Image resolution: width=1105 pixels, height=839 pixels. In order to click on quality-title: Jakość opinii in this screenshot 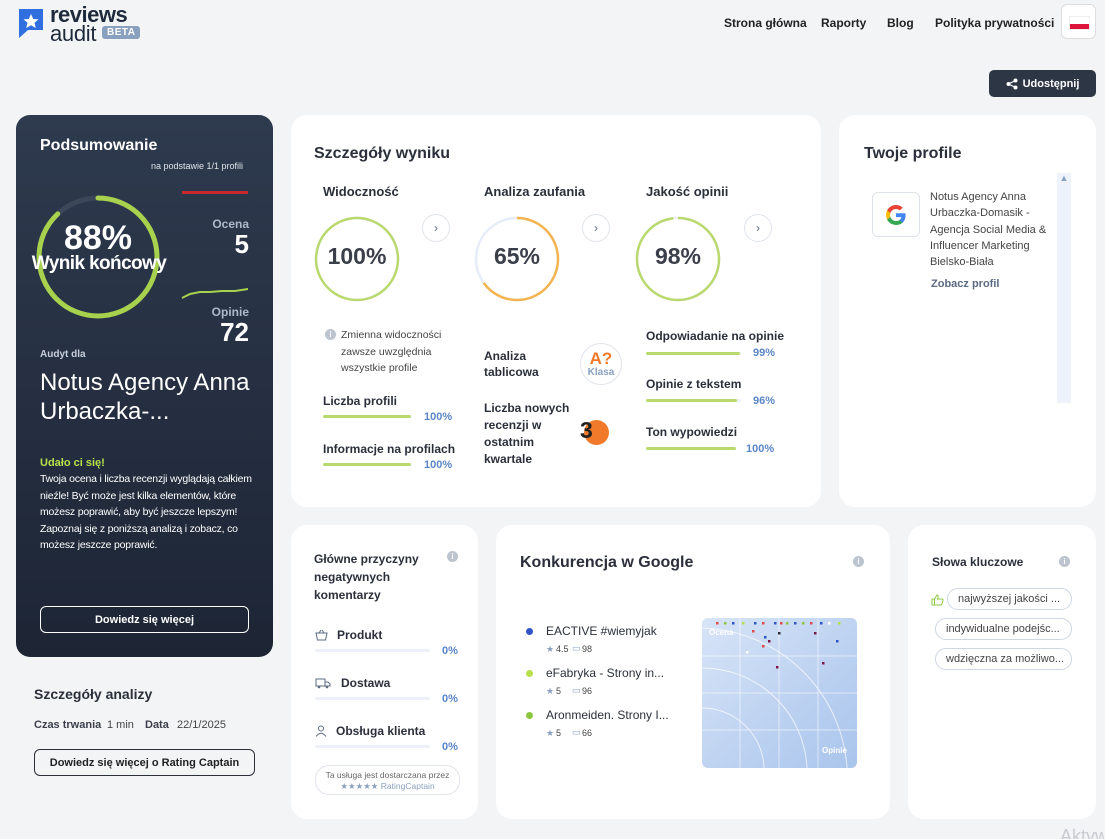, I will do `click(687, 191)`.